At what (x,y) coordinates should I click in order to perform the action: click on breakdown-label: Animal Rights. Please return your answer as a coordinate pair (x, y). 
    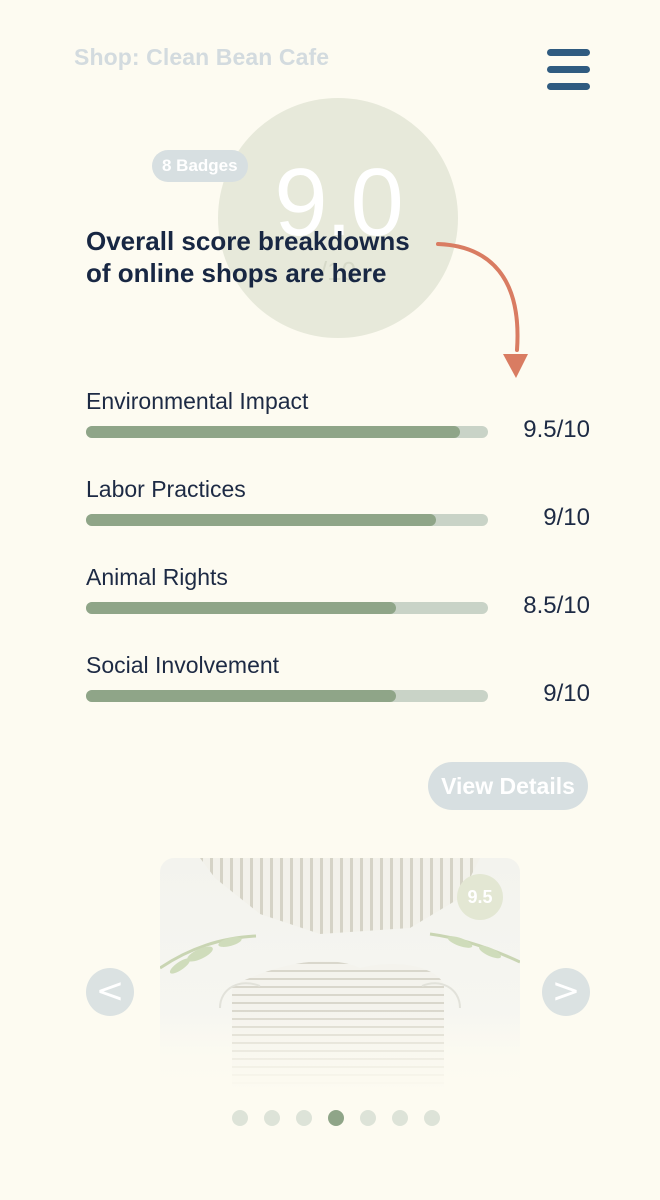
    Looking at the image, I should click on (157, 577).